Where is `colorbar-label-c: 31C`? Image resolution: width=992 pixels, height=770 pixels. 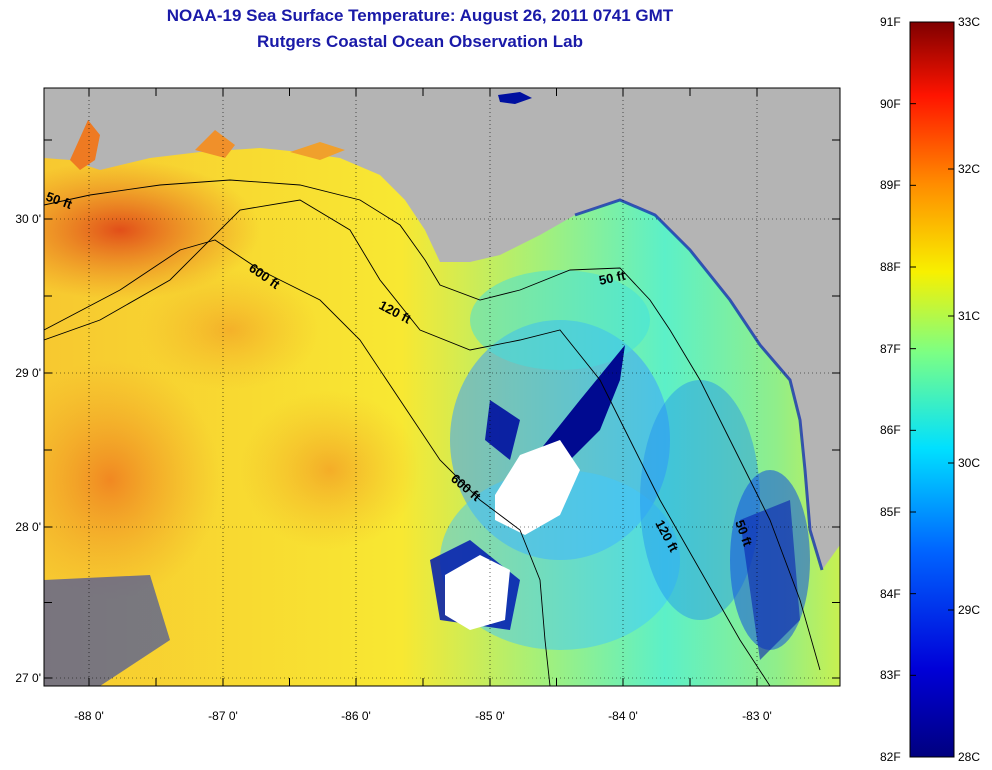
colorbar-label-c: 31C is located at coordinates (969, 316).